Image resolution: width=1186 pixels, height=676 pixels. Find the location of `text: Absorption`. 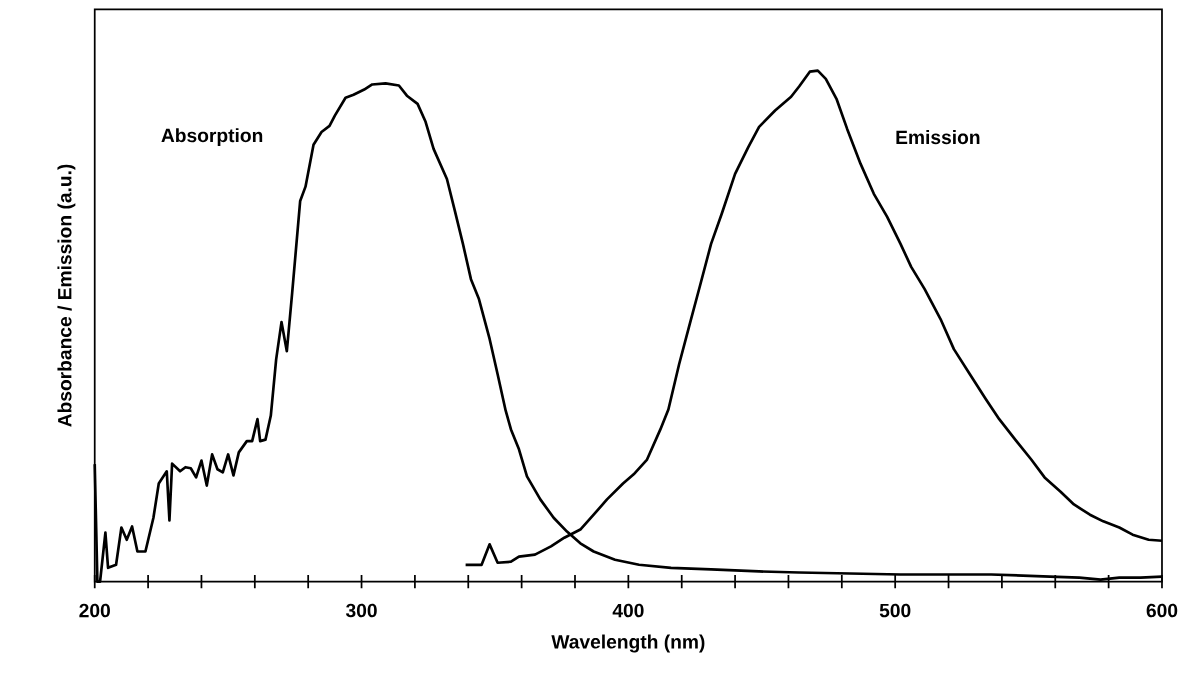

text: Absorption is located at coordinates (212, 136).